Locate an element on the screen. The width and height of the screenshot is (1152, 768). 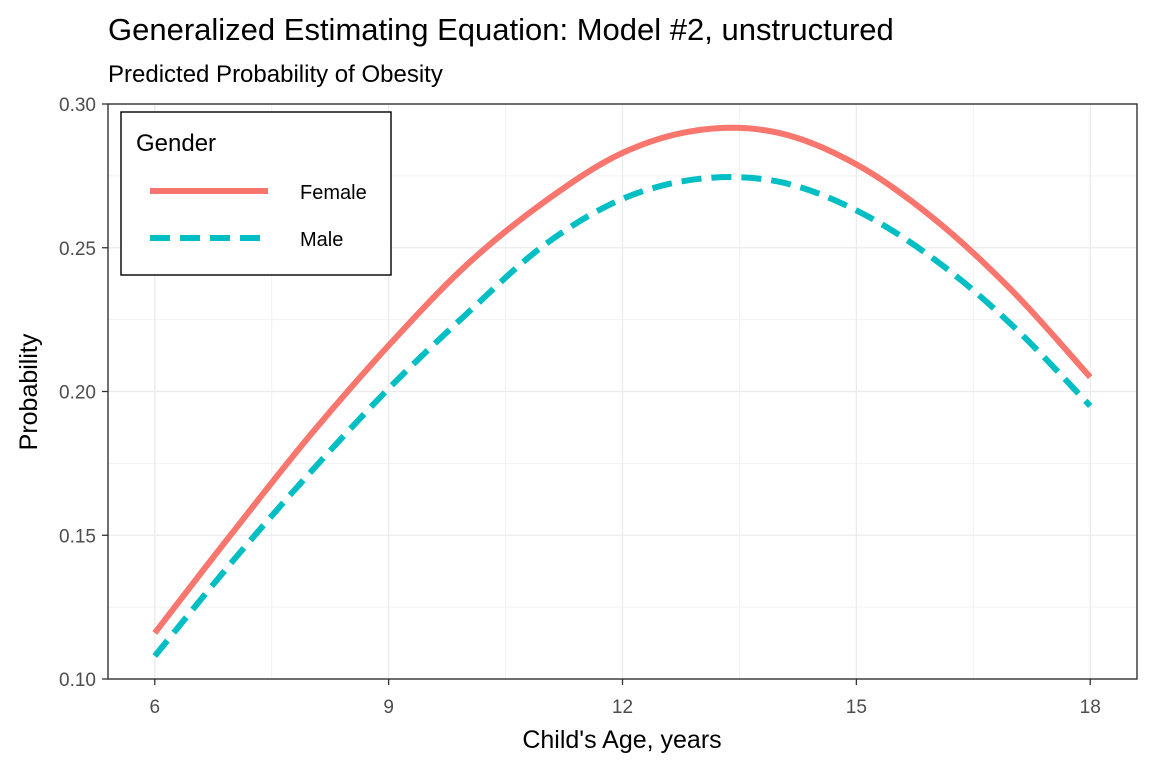
legend-label-male: Male is located at coordinates (321, 240).